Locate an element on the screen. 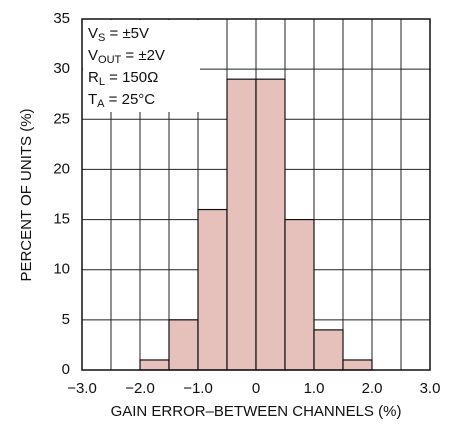  annotation: VOUT = ±2V is located at coordinates (126, 56).